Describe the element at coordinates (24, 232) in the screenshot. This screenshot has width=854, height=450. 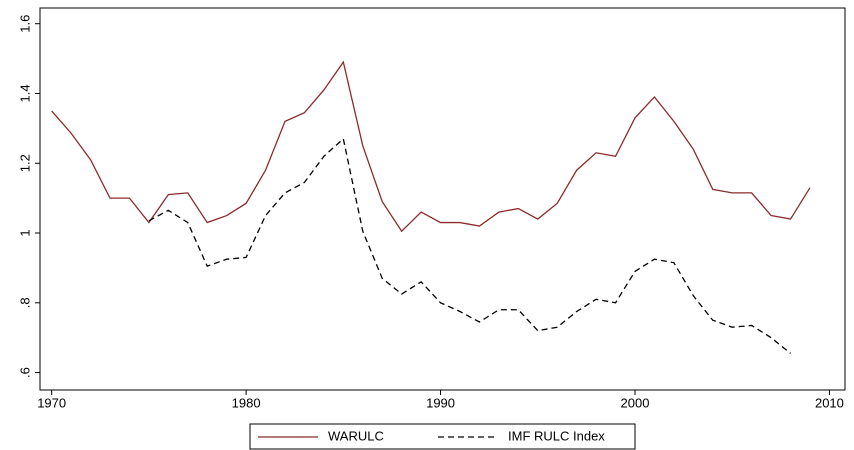
I see `y-tick-label: 1` at that location.